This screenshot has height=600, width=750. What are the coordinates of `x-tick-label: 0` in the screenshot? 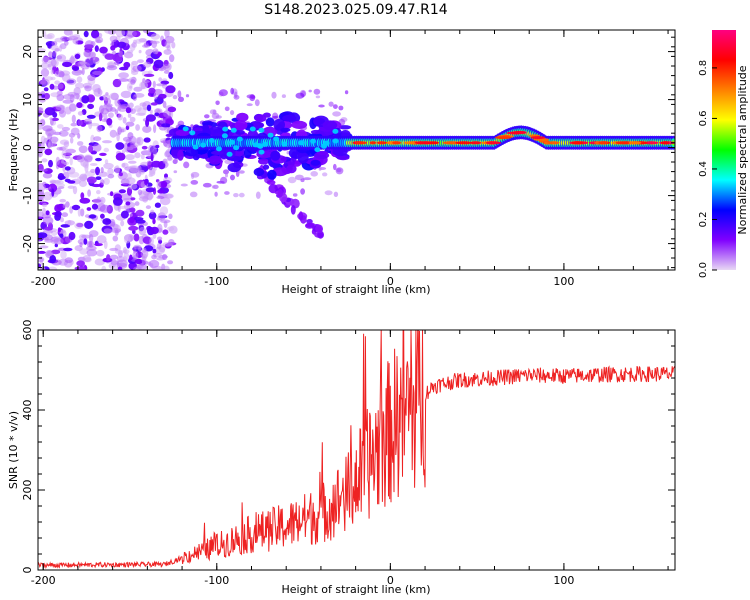 It's located at (390, 281).